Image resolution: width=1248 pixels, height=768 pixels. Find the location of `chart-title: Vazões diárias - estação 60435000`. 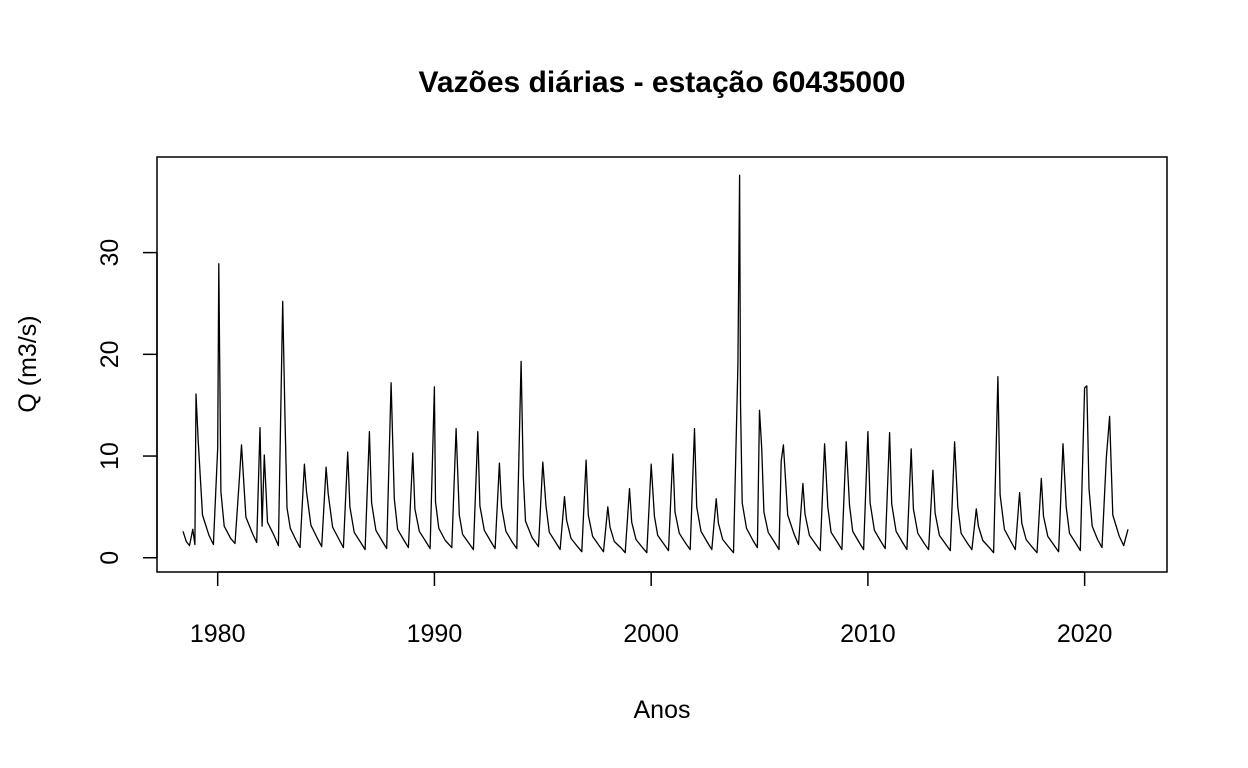

chart-title: Vazões diárias - estação 60435000 is located at coordinates (661, 82).